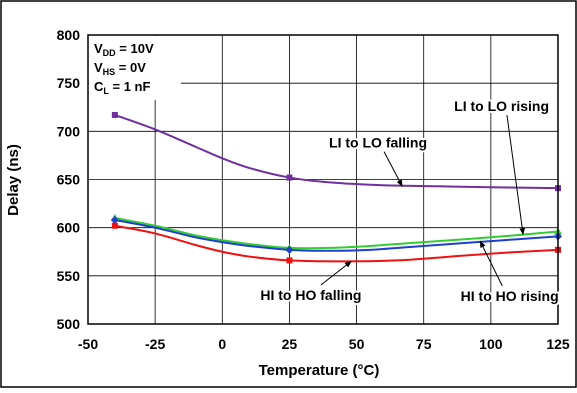 This screenshot has height=393, width=577. What do you see at coordinates (88, 344) in the screenshot?
I see `x-tick-label: -50` at bounding box center [88, 344].